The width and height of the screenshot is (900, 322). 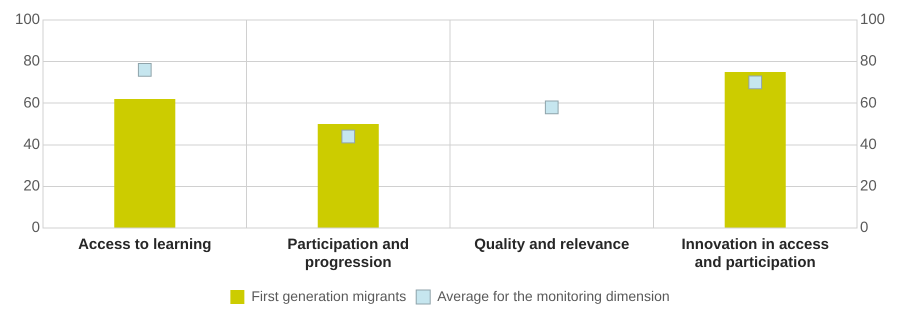 What do you see at coordinates (755, 254) in the screenshot?
I see `x-tick-label: Innovation in access and participation` at bounding box center [755, 254].